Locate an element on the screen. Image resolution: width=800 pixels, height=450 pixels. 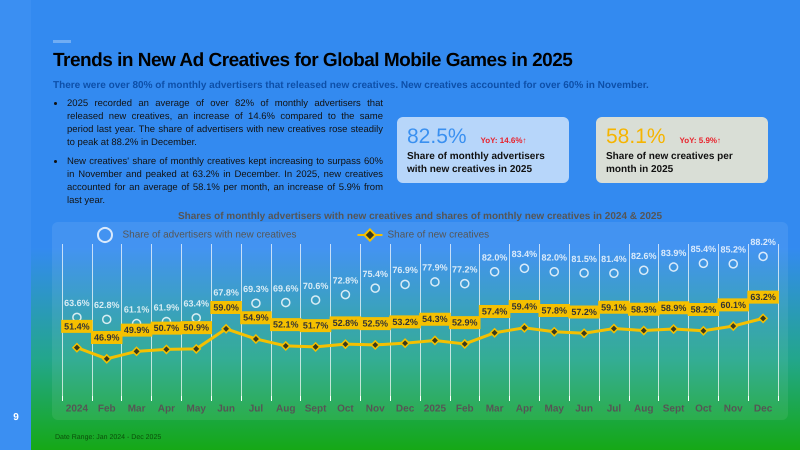
data-label: 82.0% is located at coordinates (495, 257).